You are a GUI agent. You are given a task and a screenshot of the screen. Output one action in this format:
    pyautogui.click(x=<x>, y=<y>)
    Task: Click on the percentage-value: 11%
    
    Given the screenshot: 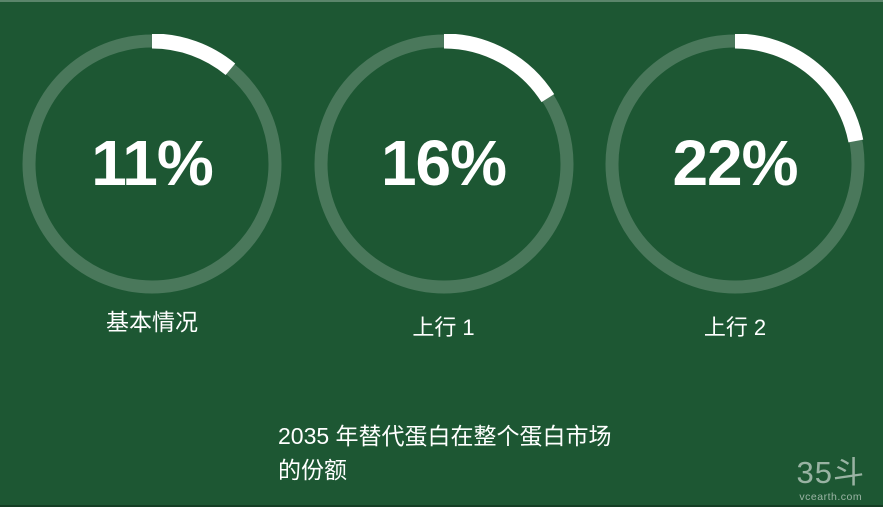 What is the action you would take?
    pyautogui.click(x=152, y=163)
    